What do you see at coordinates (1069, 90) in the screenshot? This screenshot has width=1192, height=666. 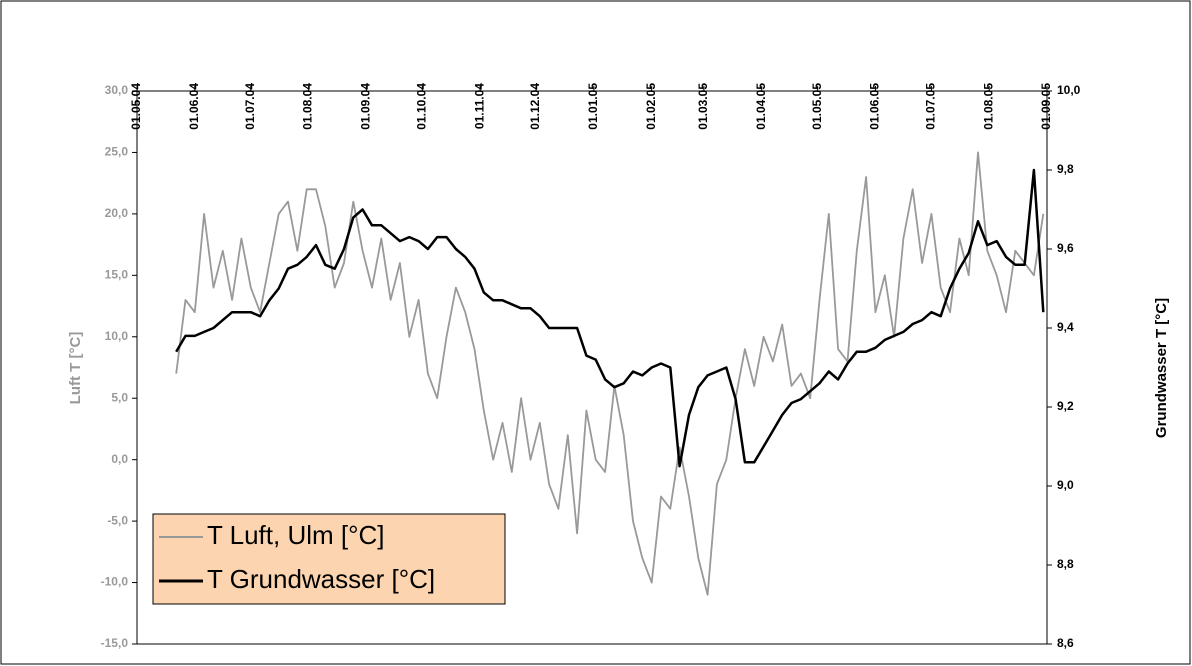 I see `y2-tick-label: 10,0` at bounding box center [1069, 90].